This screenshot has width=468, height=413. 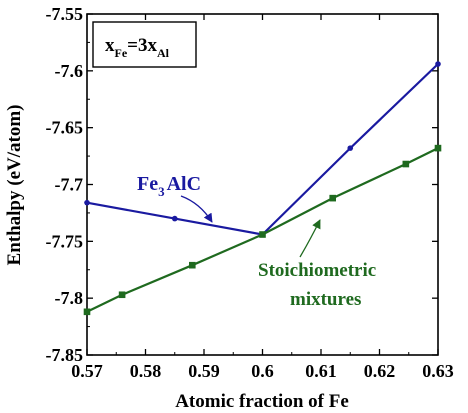 What do you see at coordinates (65, 355) in the screenshot?
I see `y-tick-label: -7.85` at bounding box center [65, 355].